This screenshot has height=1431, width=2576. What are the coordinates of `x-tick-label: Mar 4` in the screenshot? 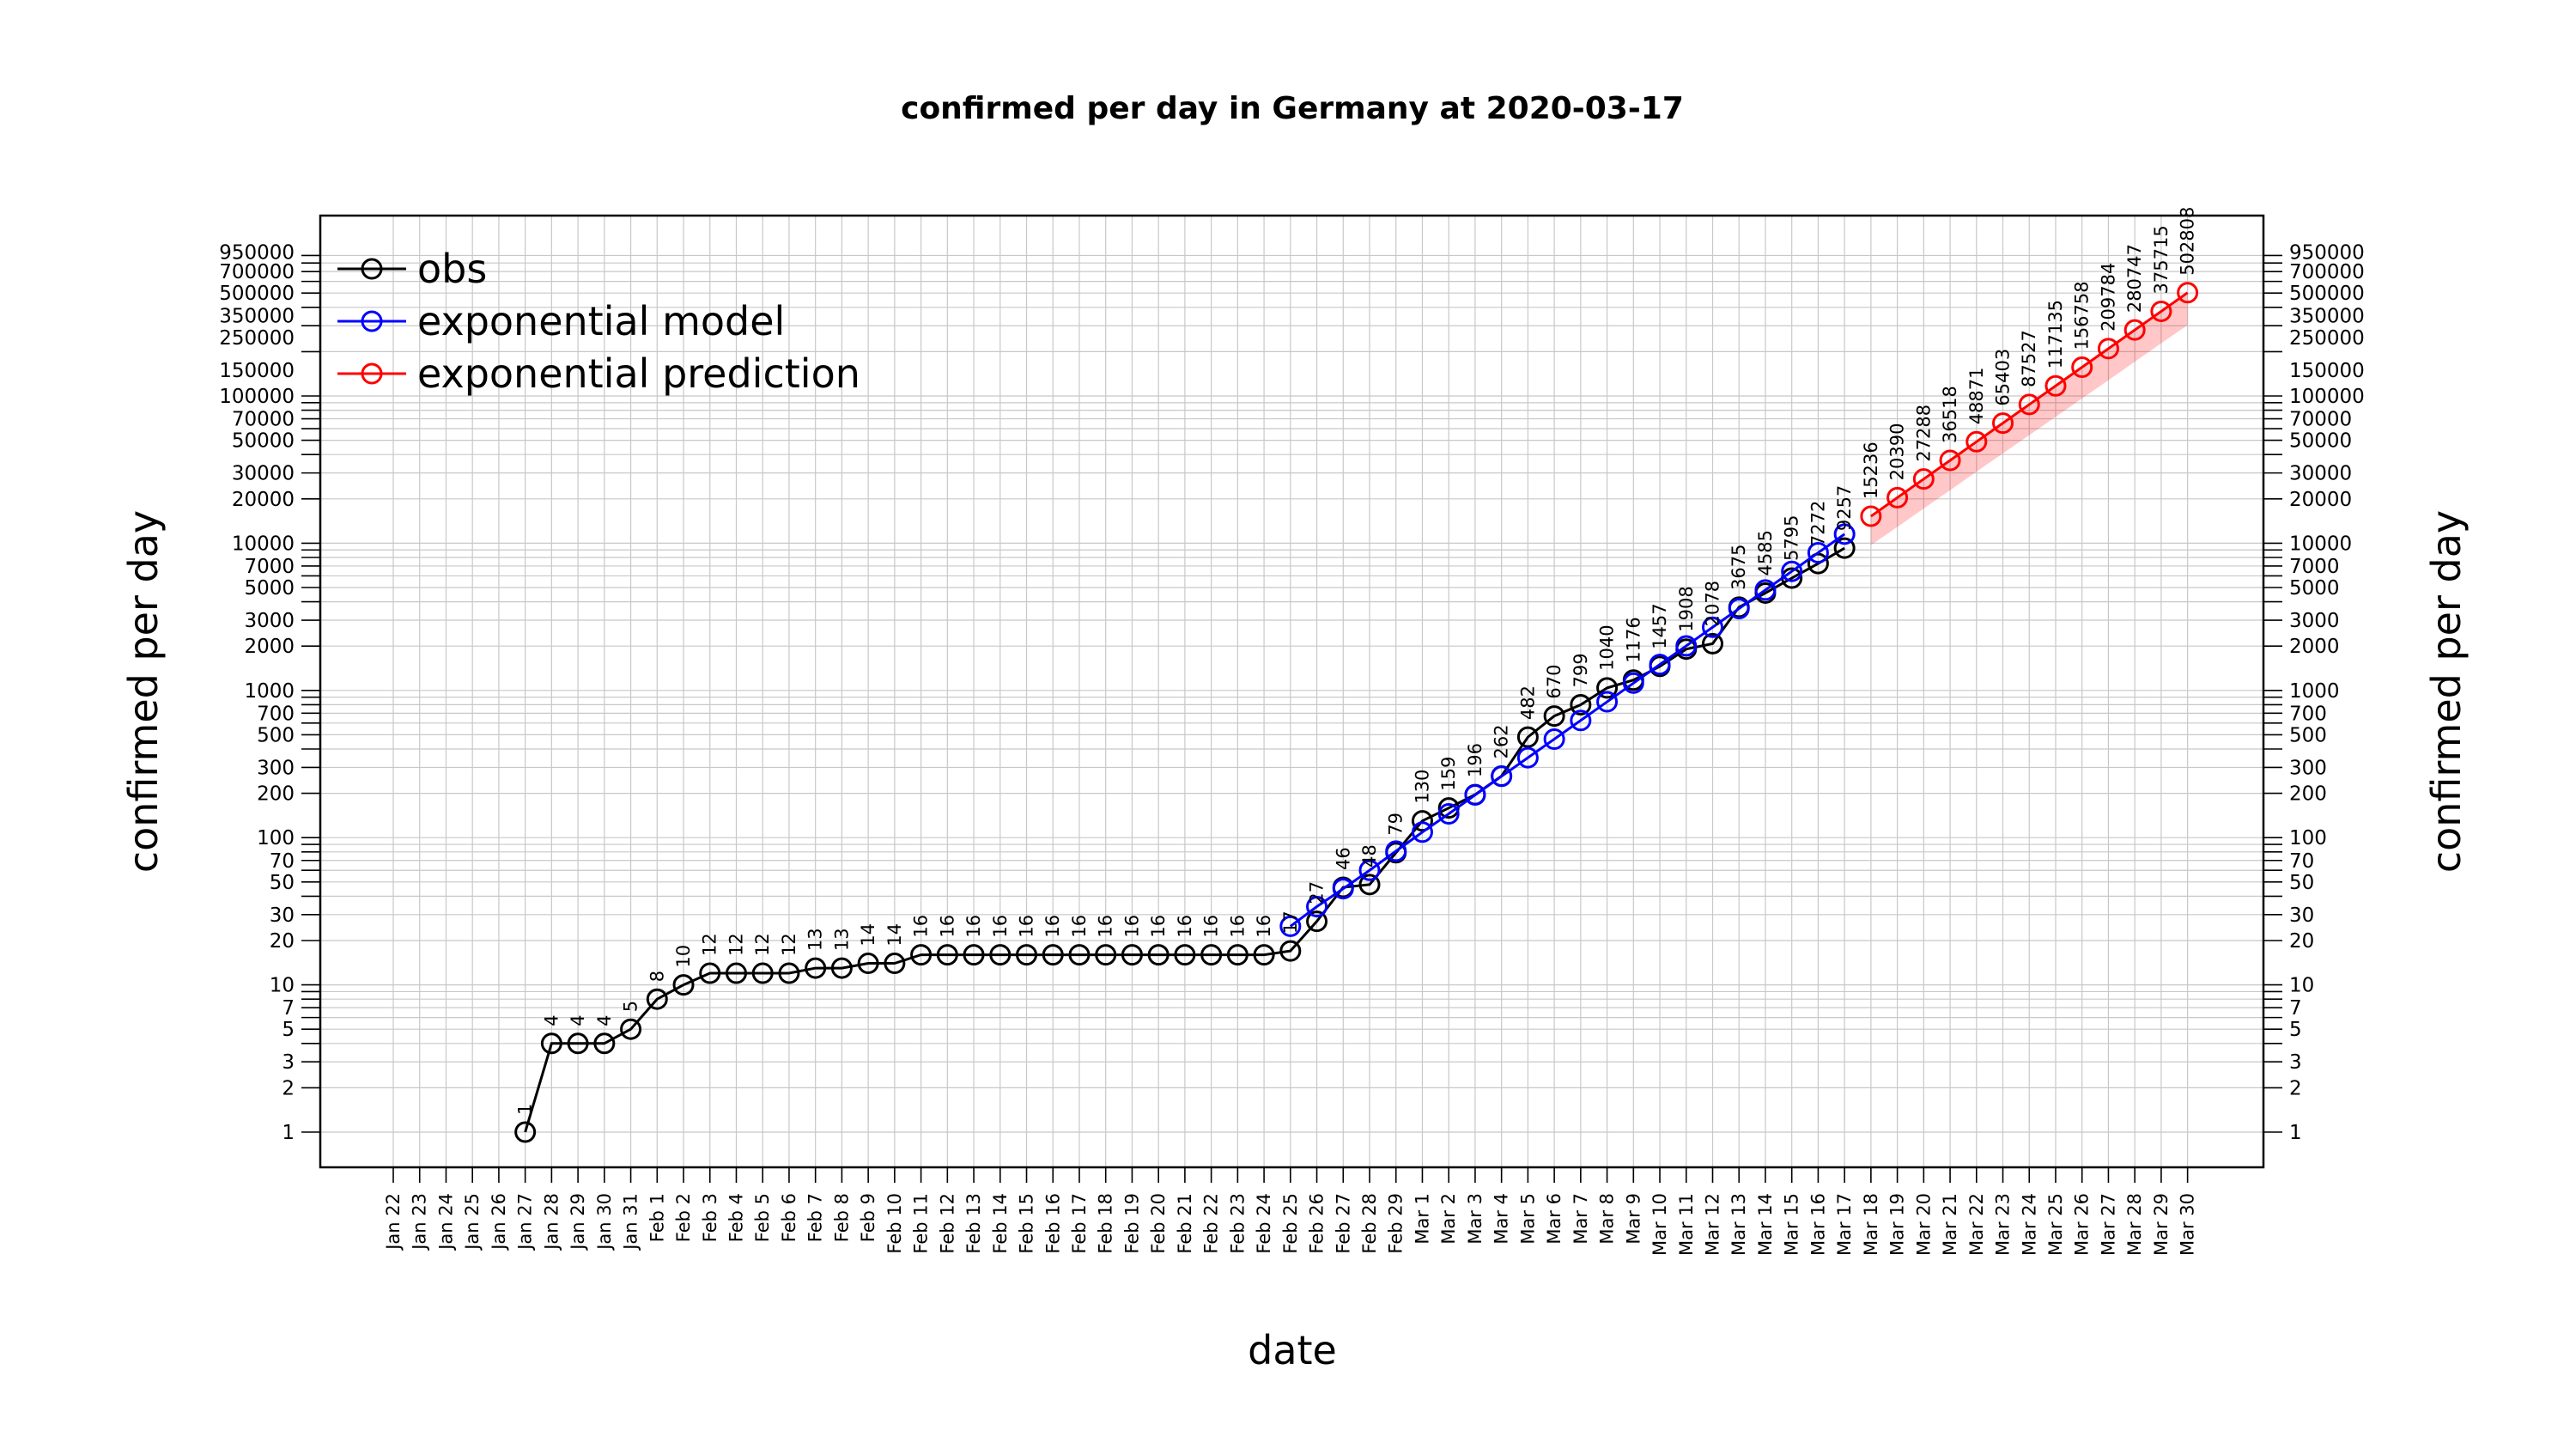 It's located at (1502, 1219).